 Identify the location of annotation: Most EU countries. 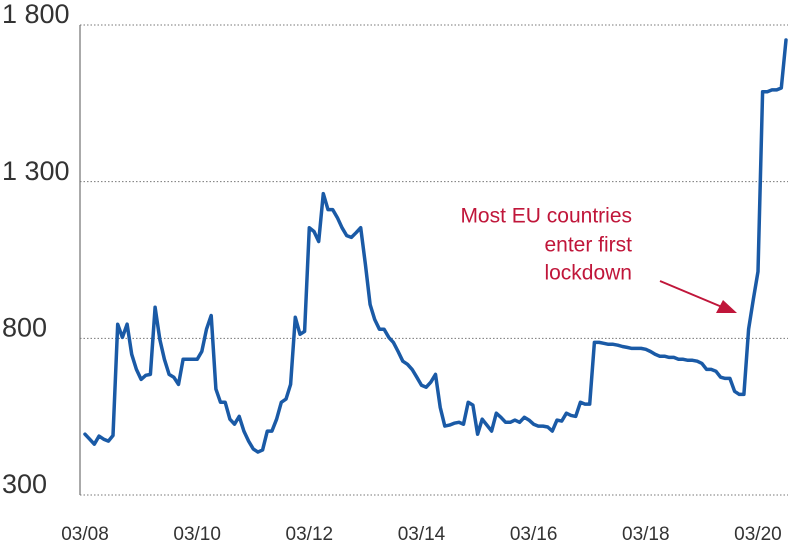
(546, 216).